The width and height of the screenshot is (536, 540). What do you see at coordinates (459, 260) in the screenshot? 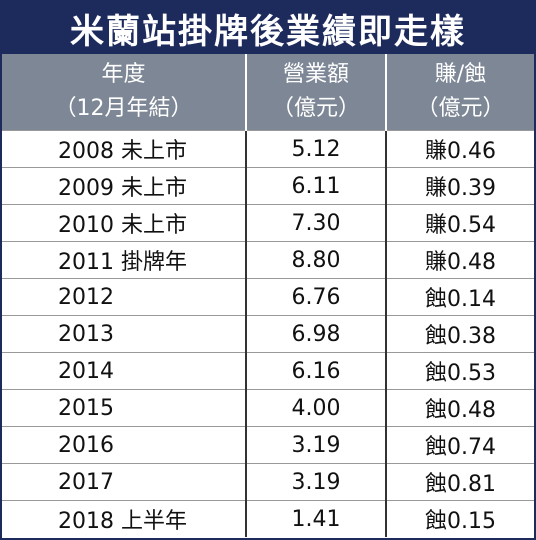
I see `table-cell: 賺0.48` at bounding box center [459, 260].